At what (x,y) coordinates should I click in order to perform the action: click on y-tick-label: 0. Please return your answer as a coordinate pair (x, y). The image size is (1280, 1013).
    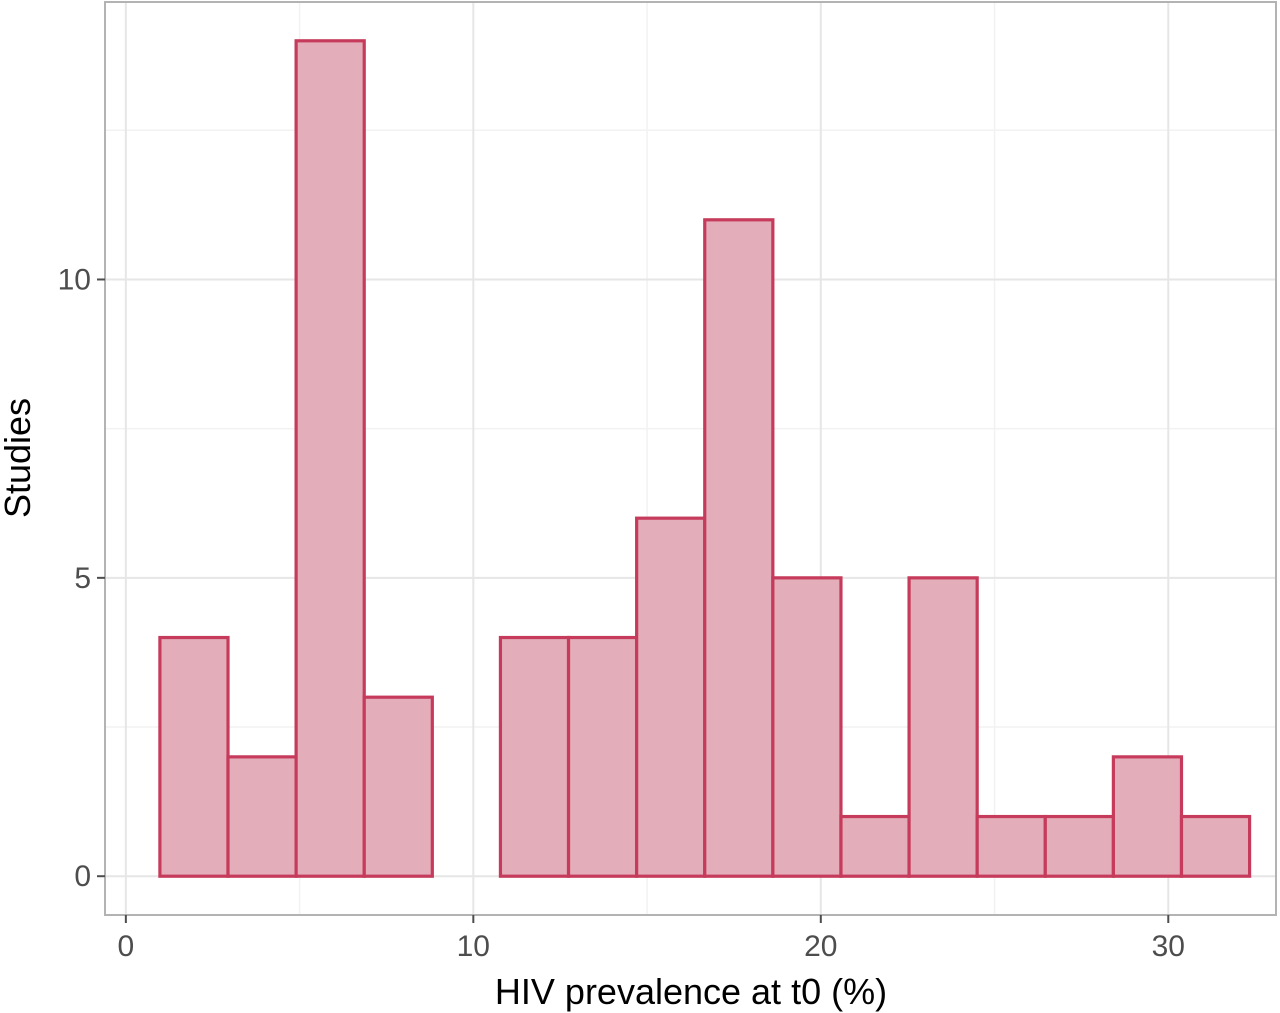
    Looking at the image, I should click on (82, 876).